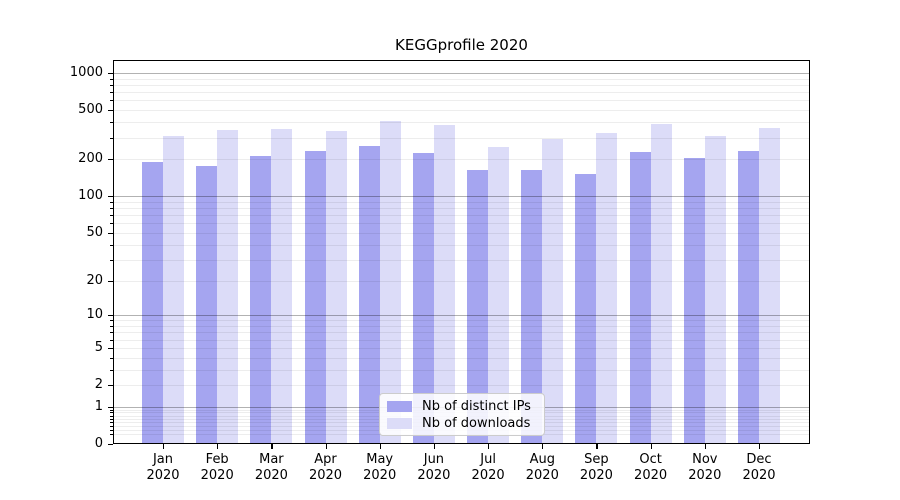 Image resolution: width=900 pixels, height=500 pixels. I want to click on bar-downloads-oct, so click(661, 284).